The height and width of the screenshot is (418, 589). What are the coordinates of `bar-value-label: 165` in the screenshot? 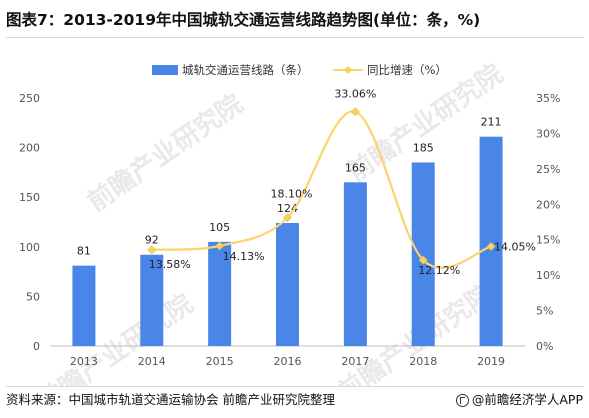 It's located at (355, 167).